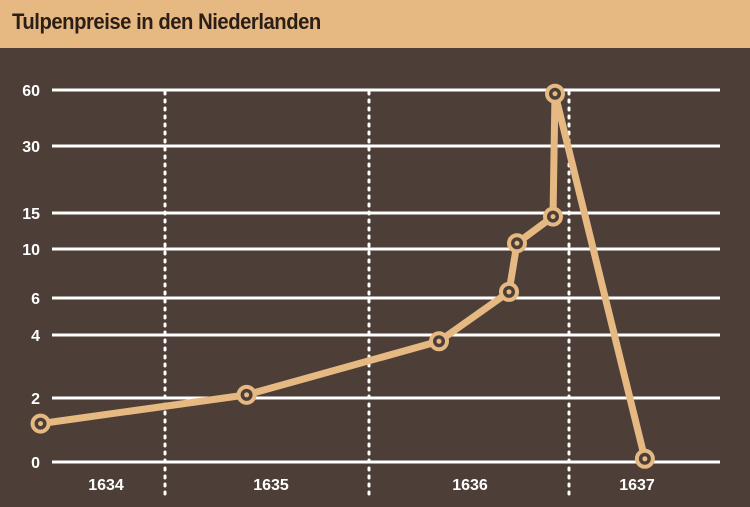 Image resolution: width=750 pixels, height=507 pixels. Describe the element at coordinates (375, 24) in the screenshot. I see `title-bar: Tulpenpreise in den Niederlanden` at that location.